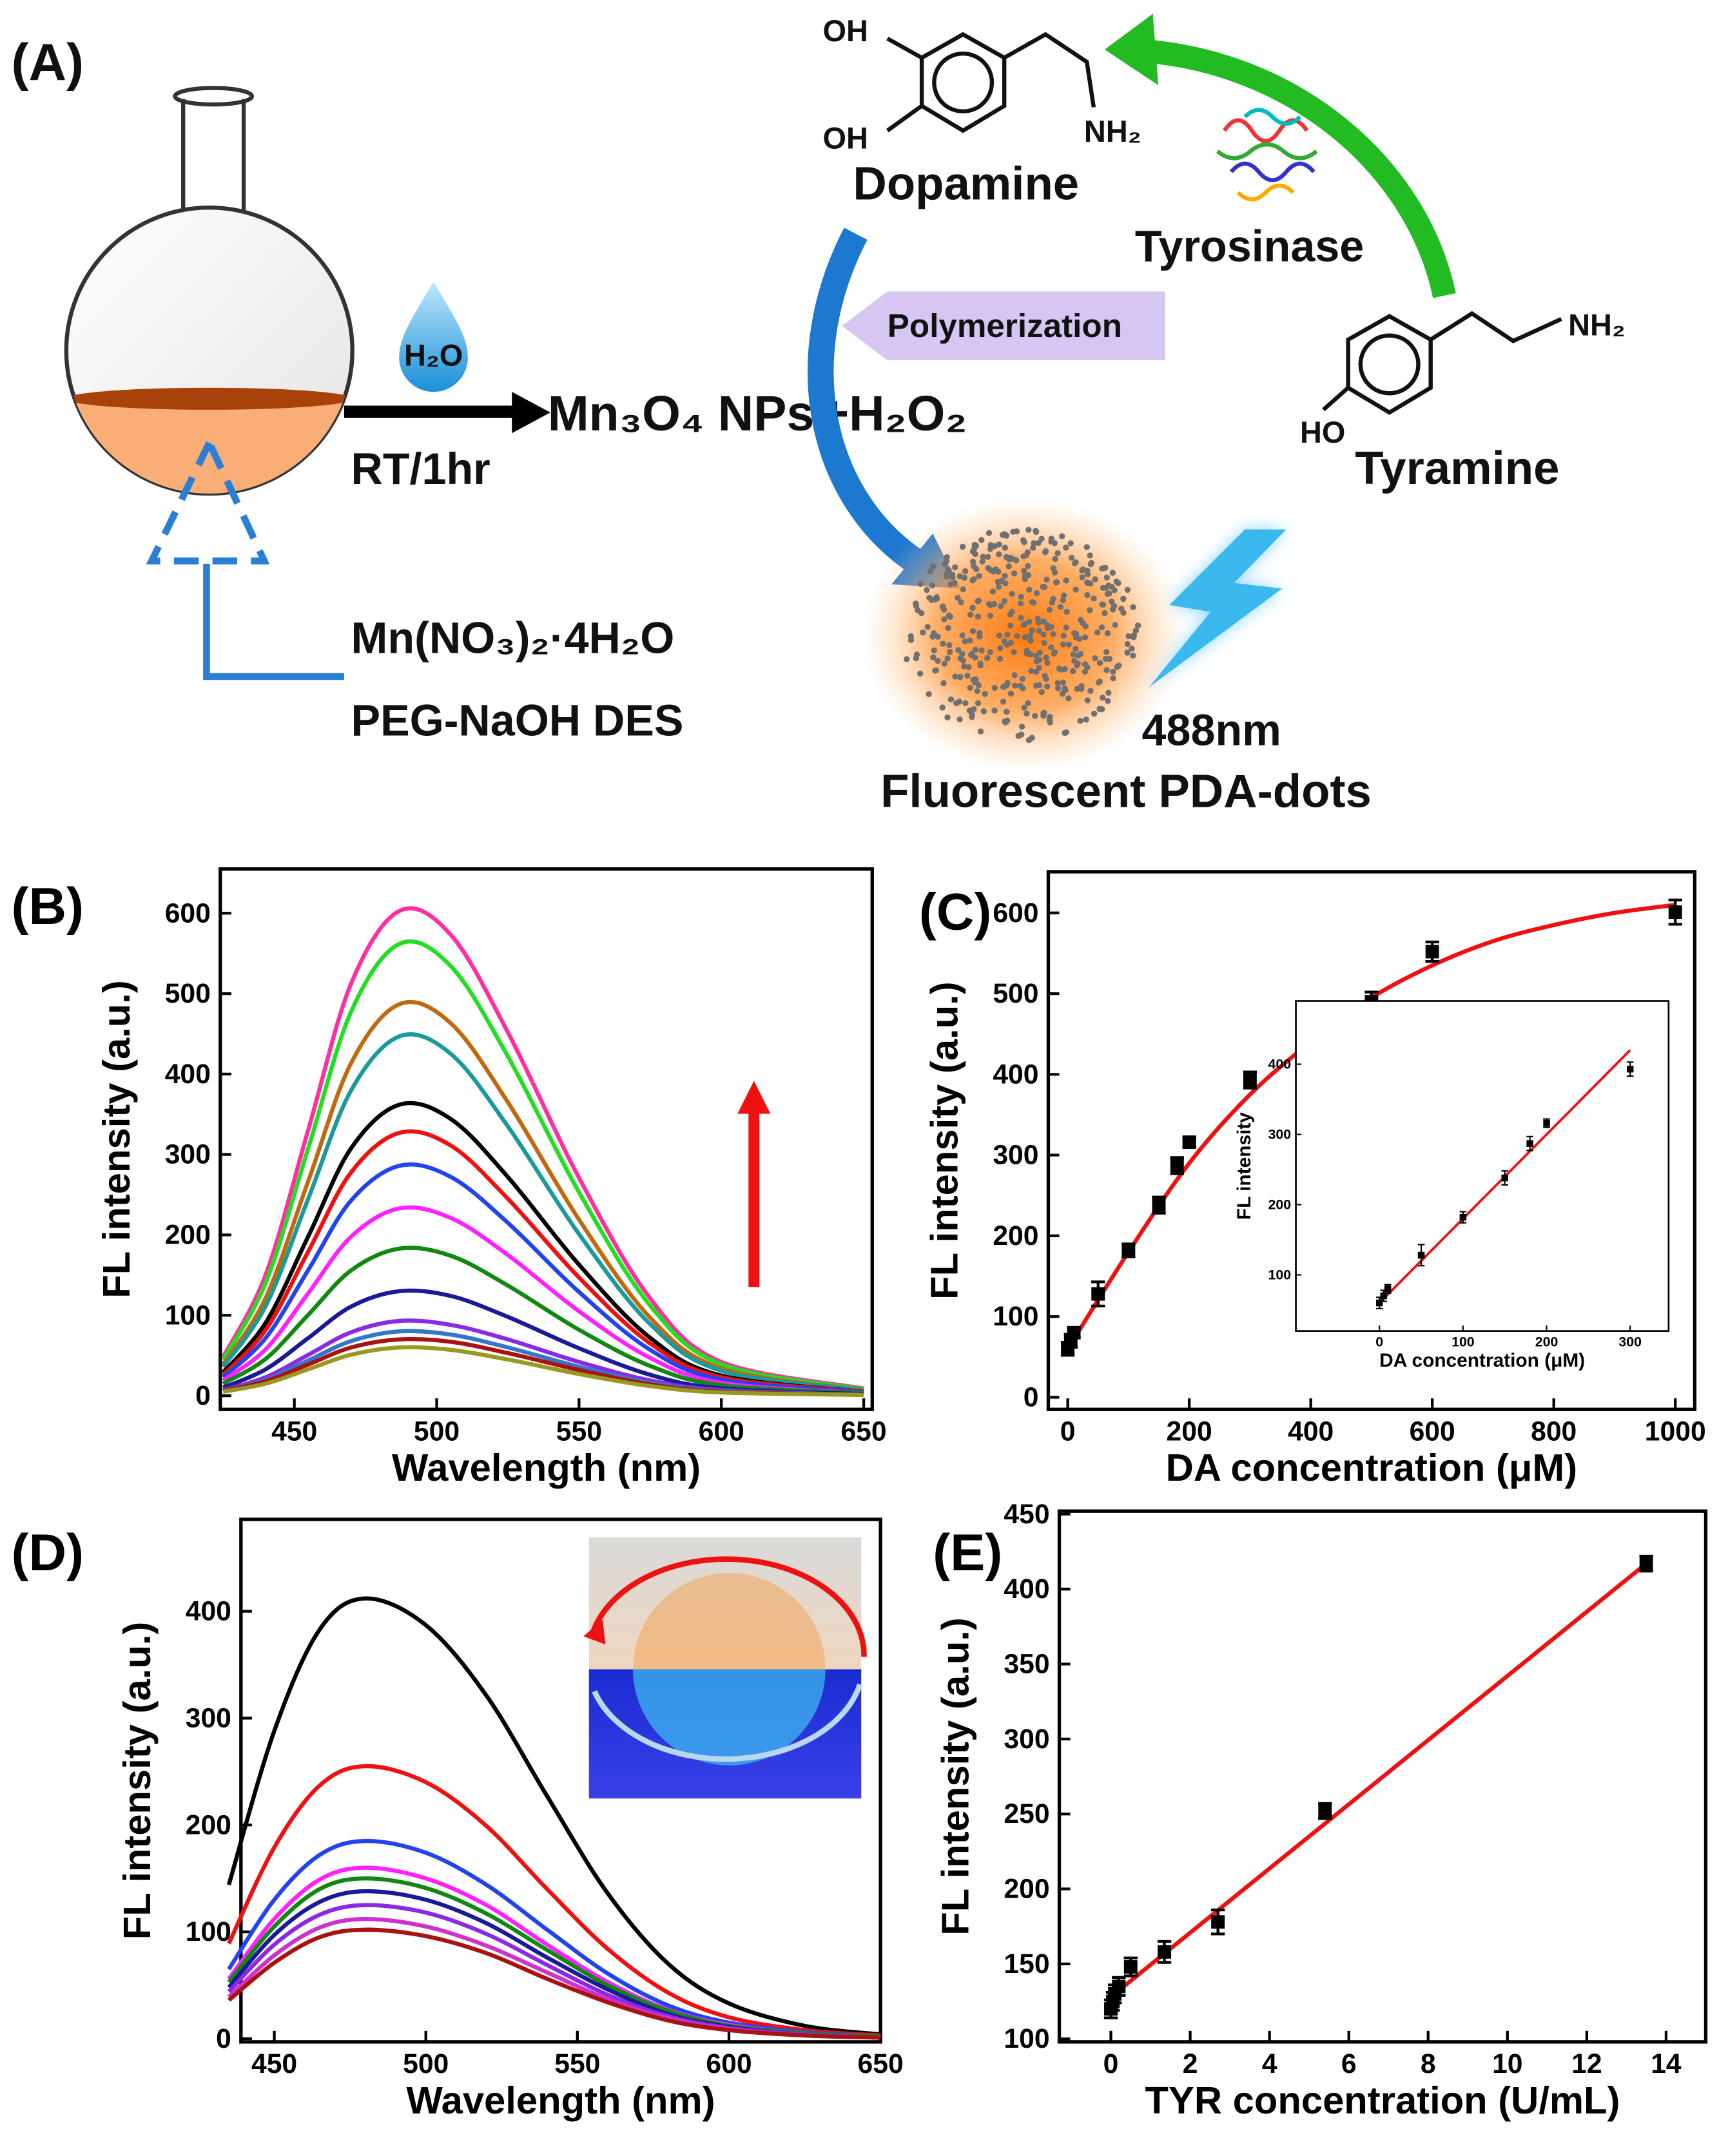  What do you see at coordinates (577, 2063) in the screenshot?
I see `x-tick-label: 550` at bounding box center [577, 2063].